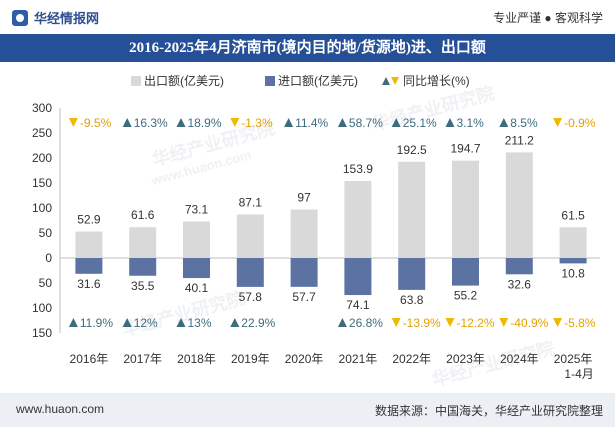 The image size is (615, 427). I want to click on growth-label: 11.4%, so click(311, 123).